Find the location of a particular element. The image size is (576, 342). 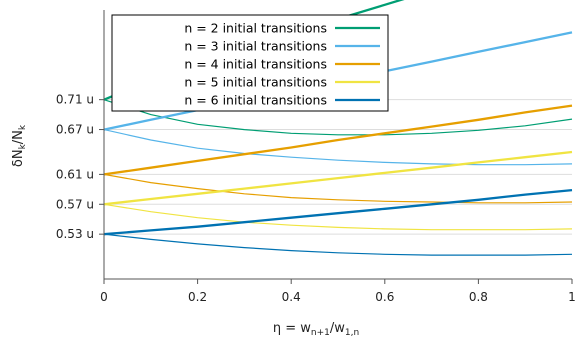

series-6-upper-line is located at coordinates (338, 212).